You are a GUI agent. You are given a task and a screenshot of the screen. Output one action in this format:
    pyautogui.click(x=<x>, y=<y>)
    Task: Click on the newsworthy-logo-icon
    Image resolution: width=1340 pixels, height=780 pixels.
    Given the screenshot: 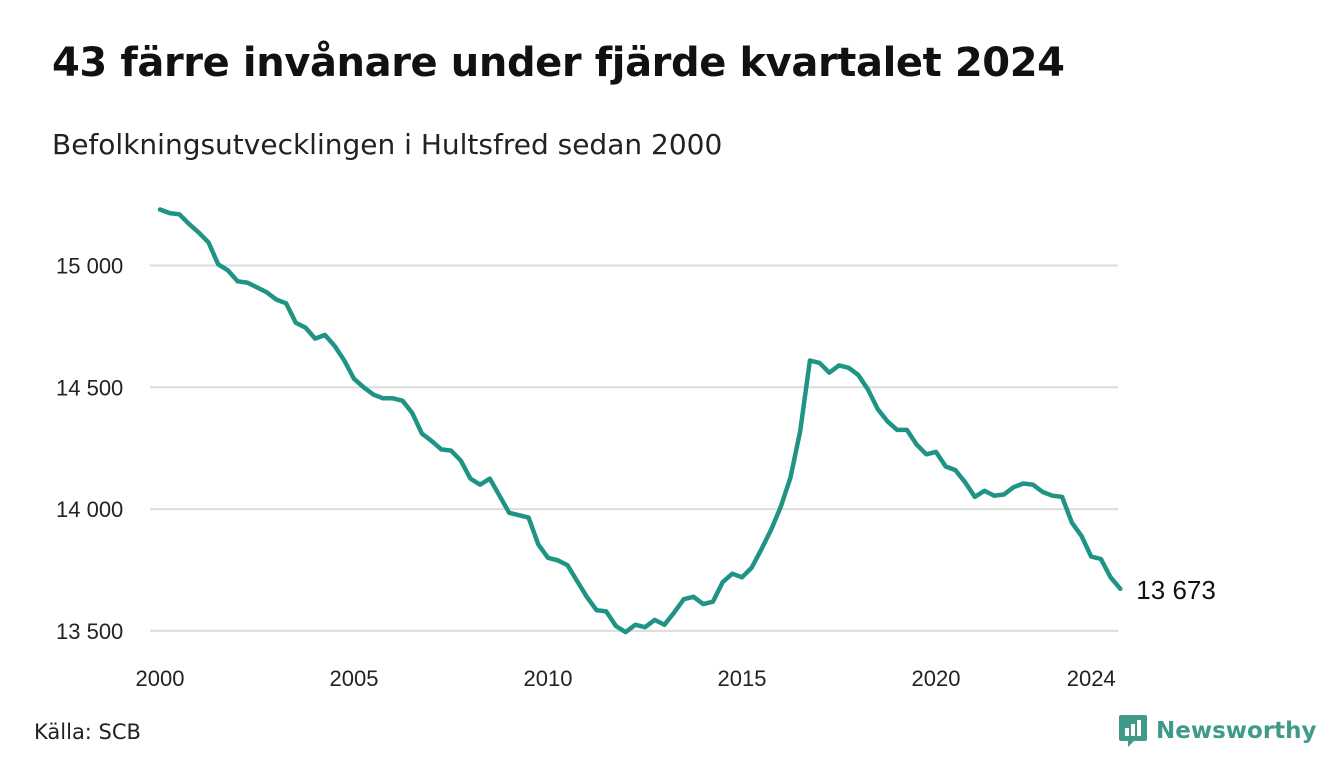 What is the action you would take?
    pyautogui.click(x=1133, y=731)
    